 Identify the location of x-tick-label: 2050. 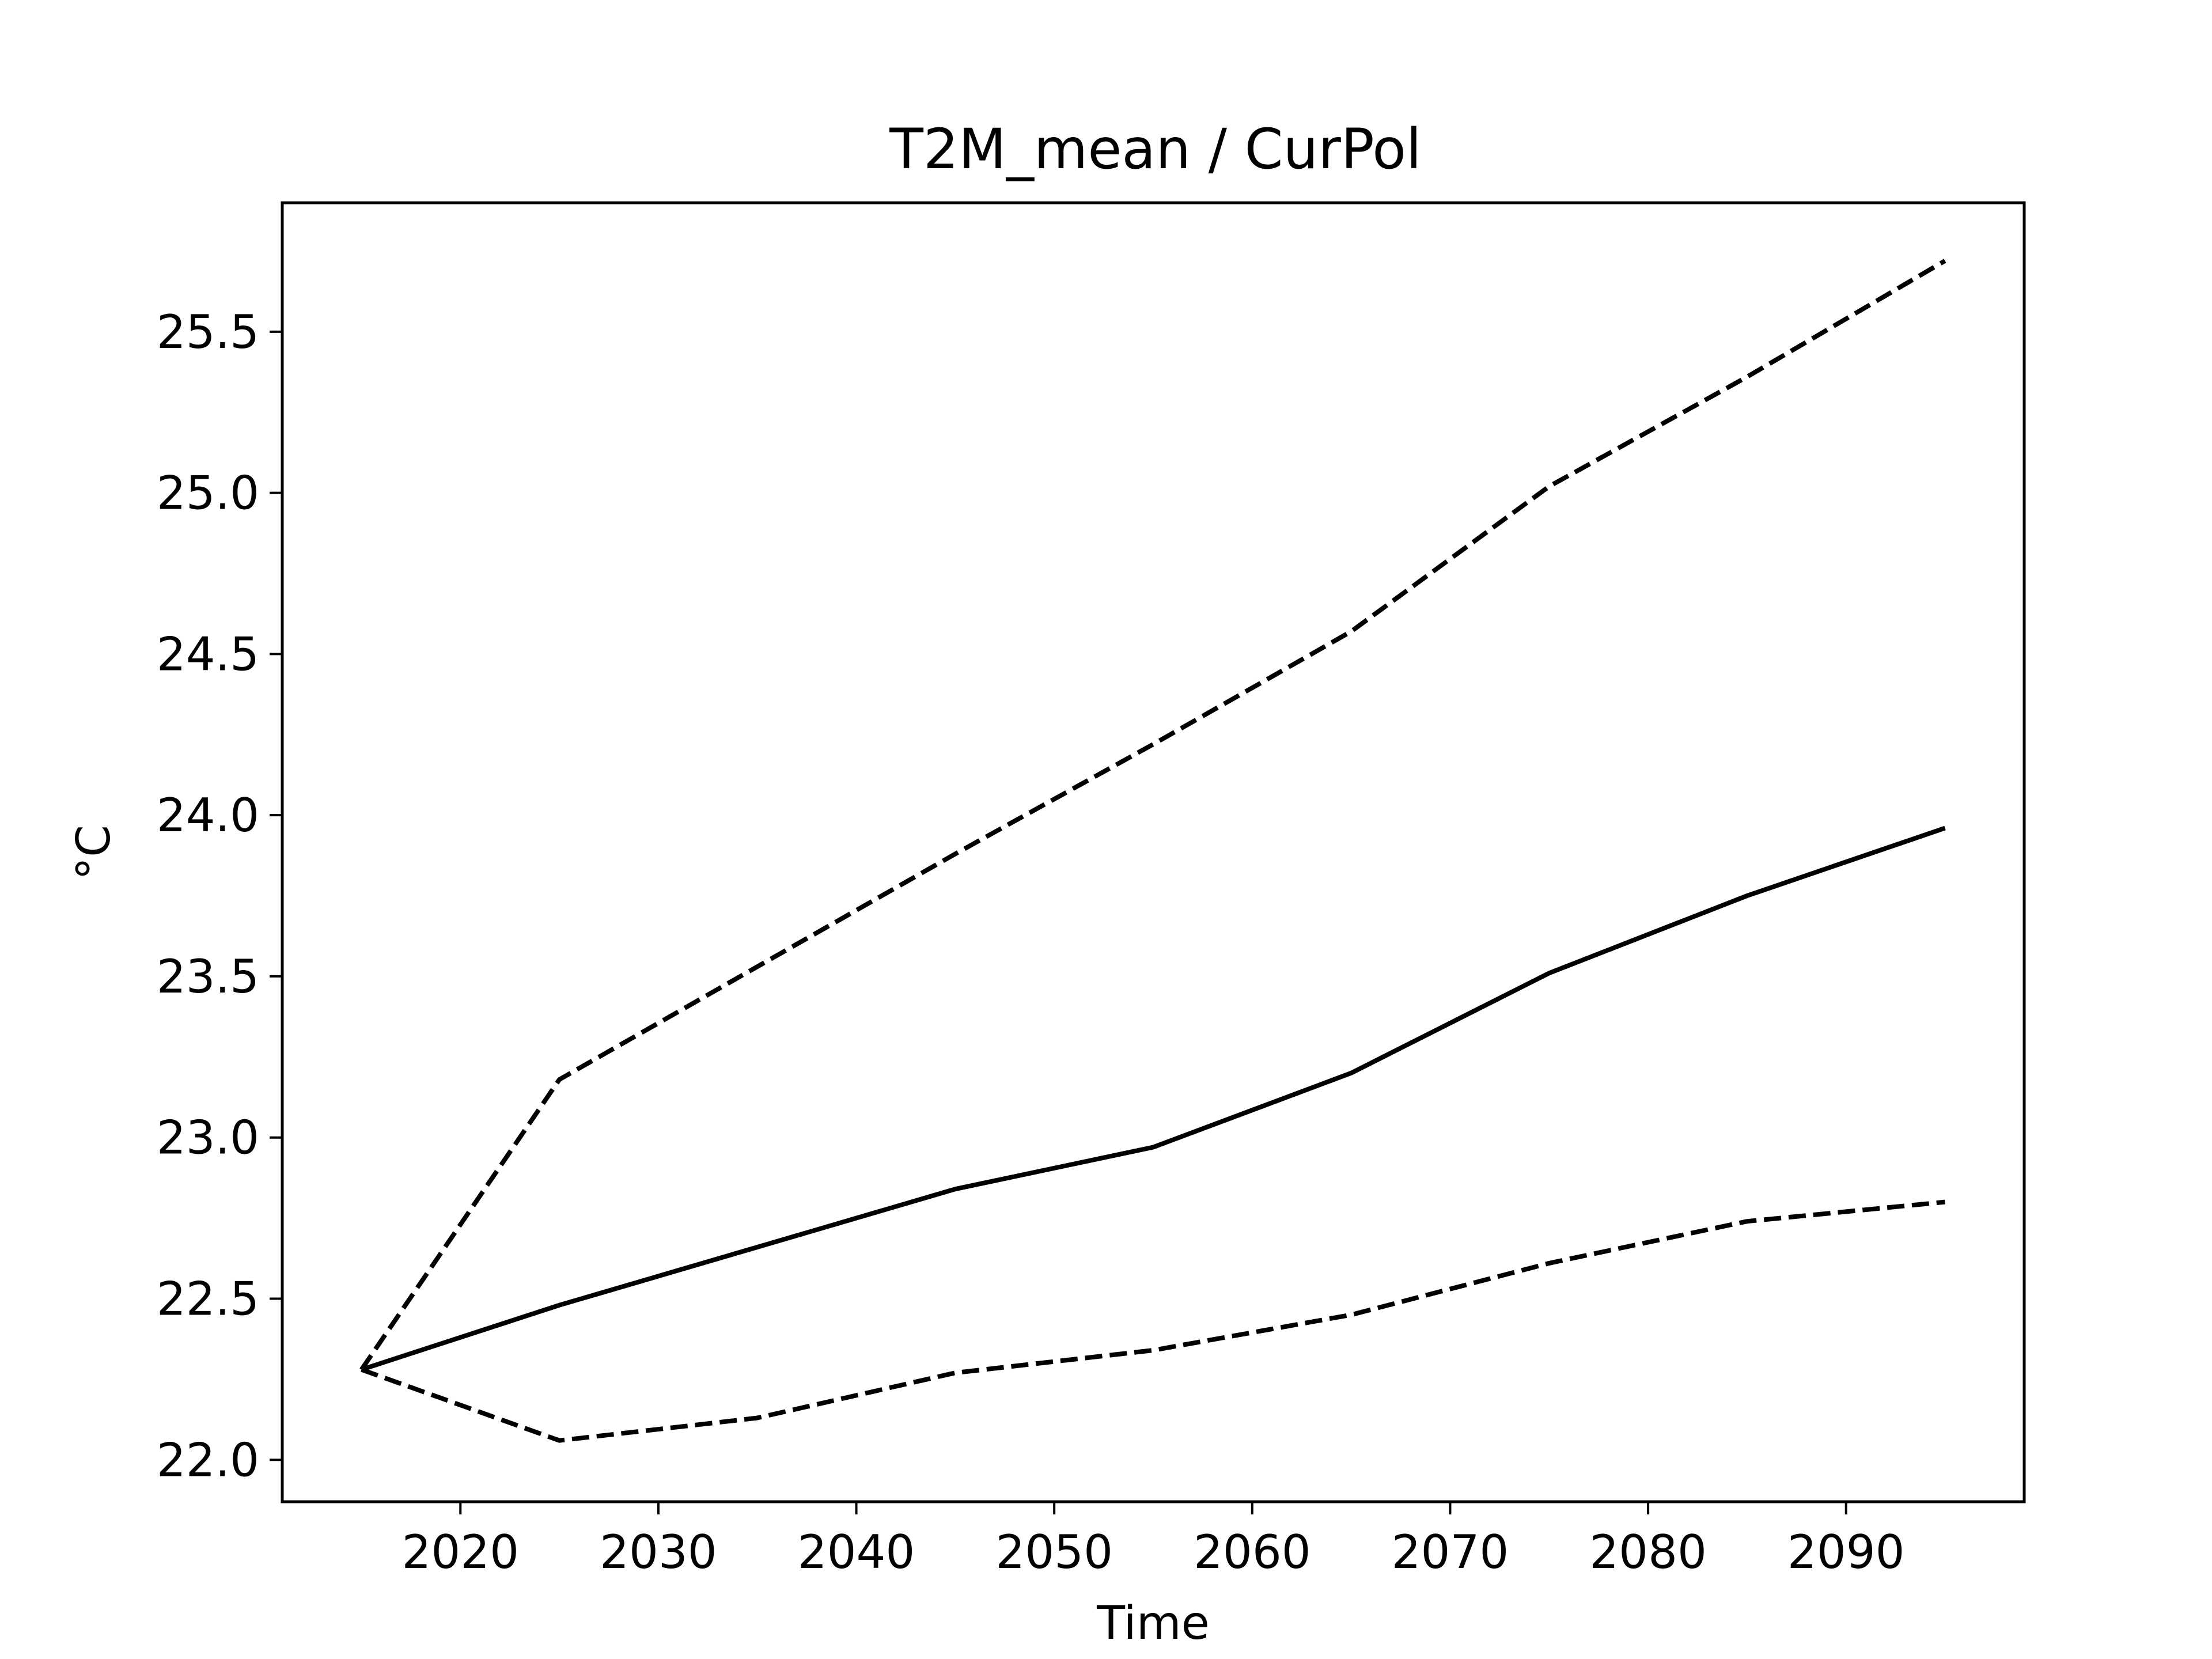
(1054, 1552).